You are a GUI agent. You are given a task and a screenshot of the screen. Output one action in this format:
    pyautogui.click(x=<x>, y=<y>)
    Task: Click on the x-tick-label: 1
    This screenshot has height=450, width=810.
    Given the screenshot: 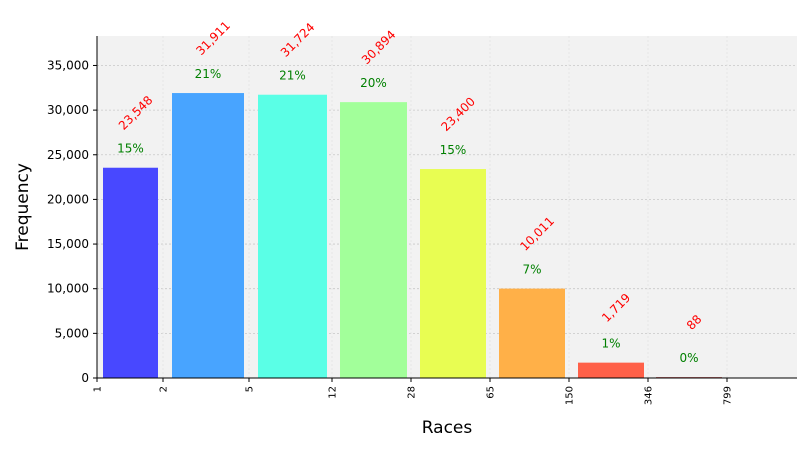 What is the action you would take?
    pyautogui.click(x=98, y=389)
    